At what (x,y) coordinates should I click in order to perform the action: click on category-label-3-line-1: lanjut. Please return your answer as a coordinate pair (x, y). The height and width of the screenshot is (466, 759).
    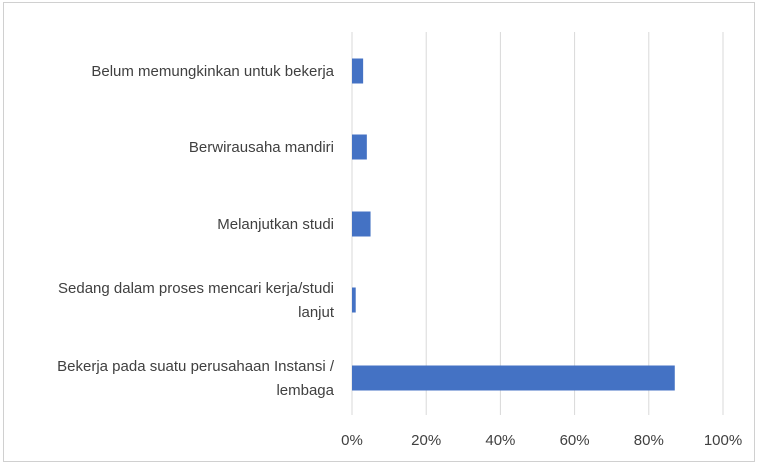
    Looking at the image, I should click on (316, 312).